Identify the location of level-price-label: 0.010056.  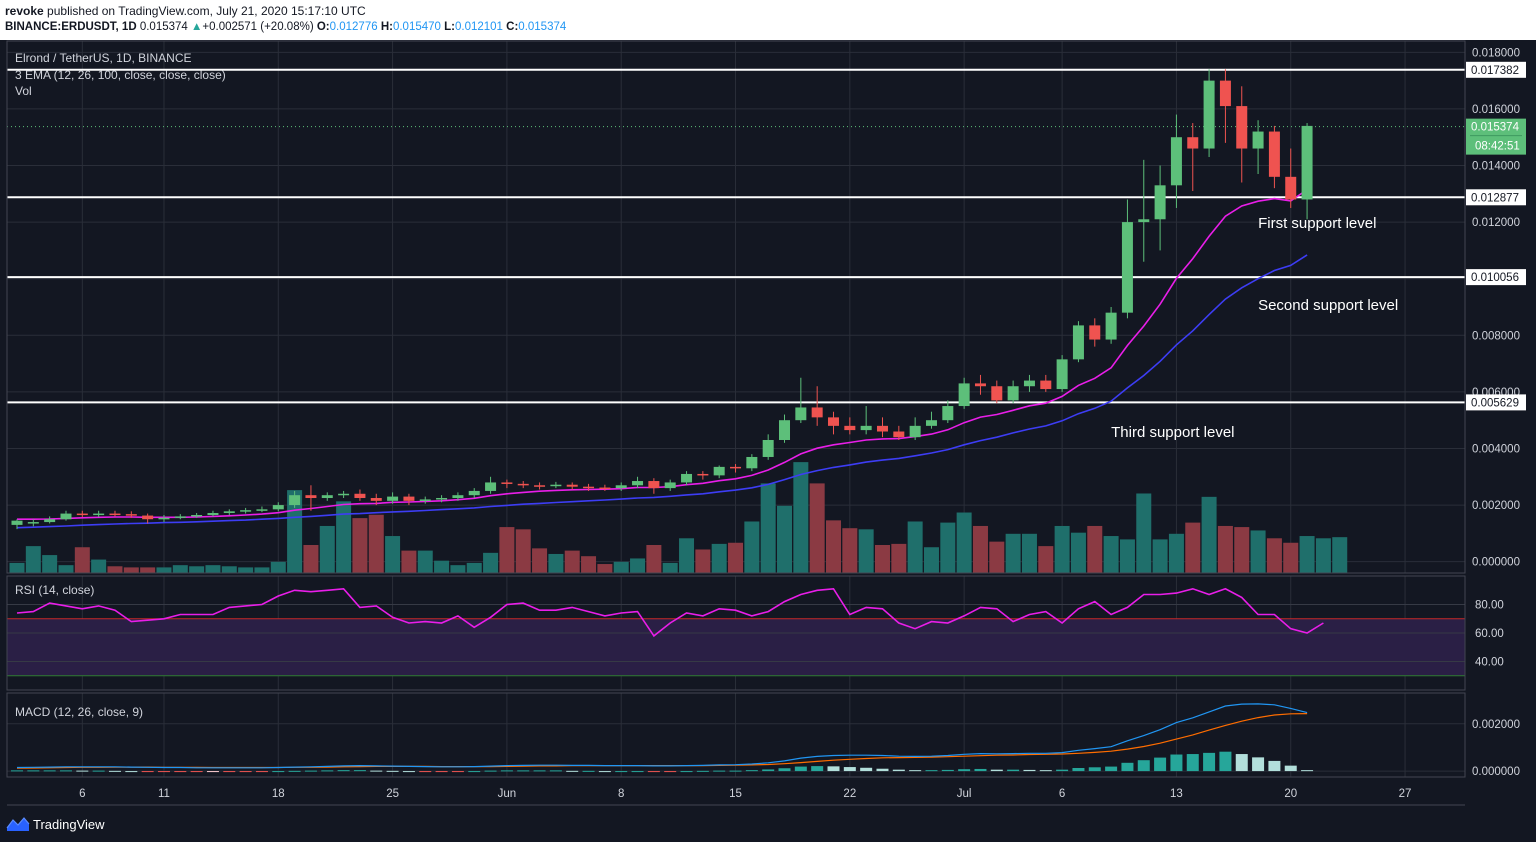
(1495, 278).